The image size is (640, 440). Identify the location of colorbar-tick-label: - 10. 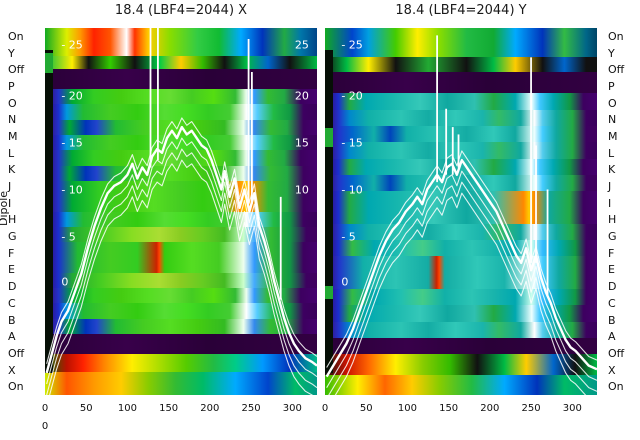
(72, 190).